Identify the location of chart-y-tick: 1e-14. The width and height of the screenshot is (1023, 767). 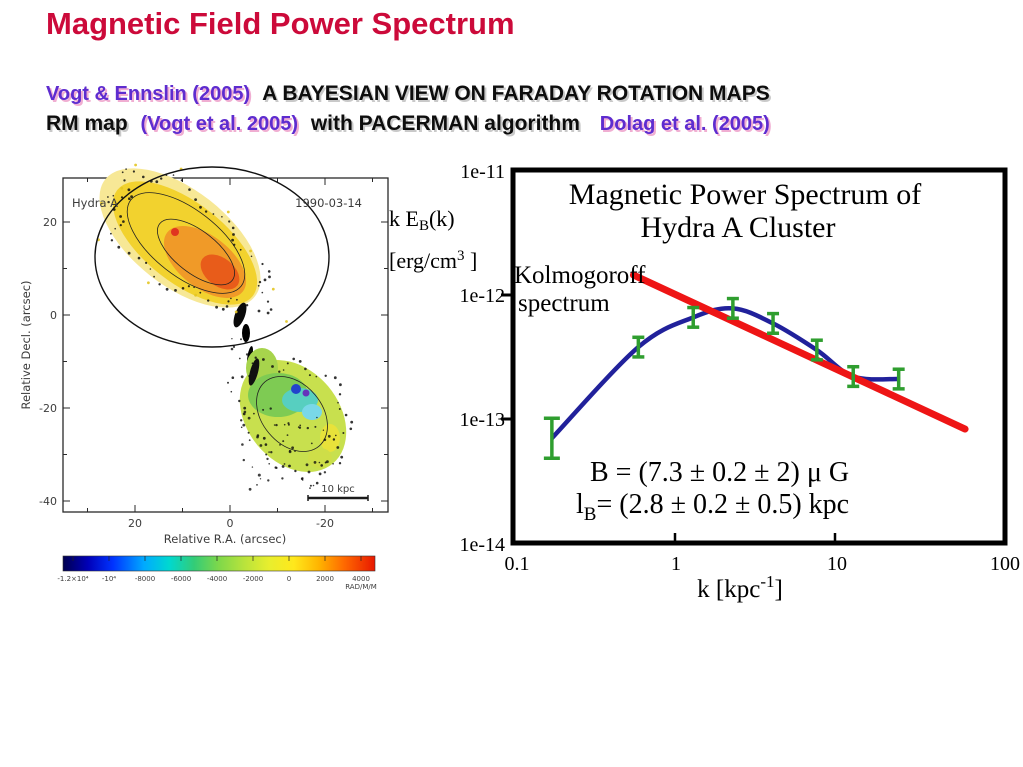
(482, 545).